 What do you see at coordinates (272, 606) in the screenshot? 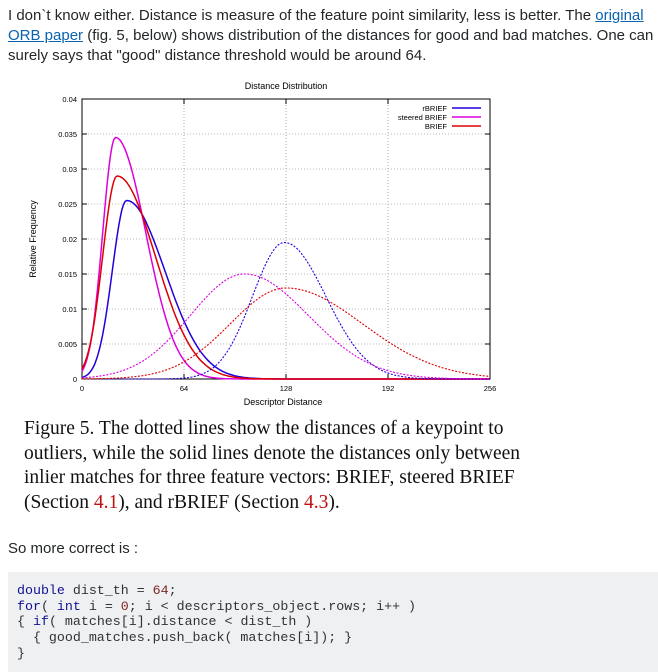
I see `code-line-2-c: ; i < descriptors_object.rows; i++ )` at bounding box center [272, 606].